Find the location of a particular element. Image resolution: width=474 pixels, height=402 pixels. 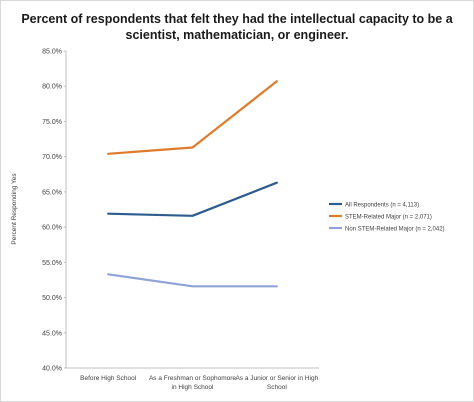

x-tick-label: Before High School is located at coordinates (108, 378).